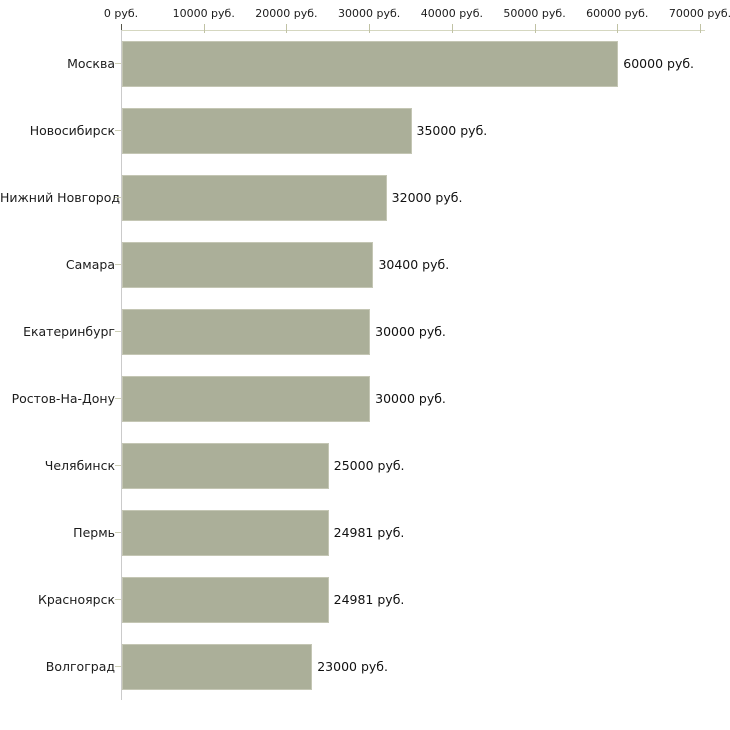 The image size is (730, 730). What do you see at coordinates (203, 13) in the screenshot?
I see `x-axis-tick-label: 10000 руб.` at bounding box center [203, 13].